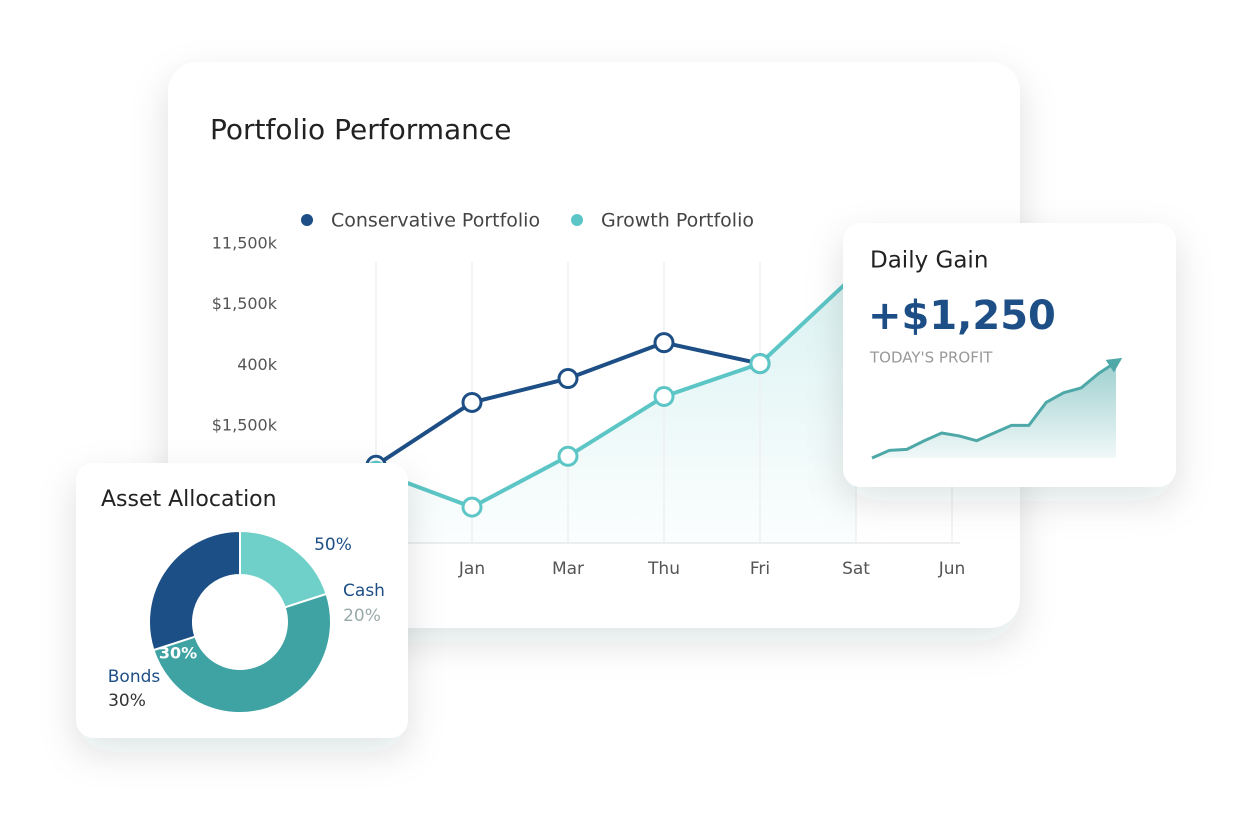 This screenshot has width=1248, height=836. What do you see at coordinates (760, 569) in the screenshot?
I see `x-tick-label: Fri` at bounding box center [760, 569].